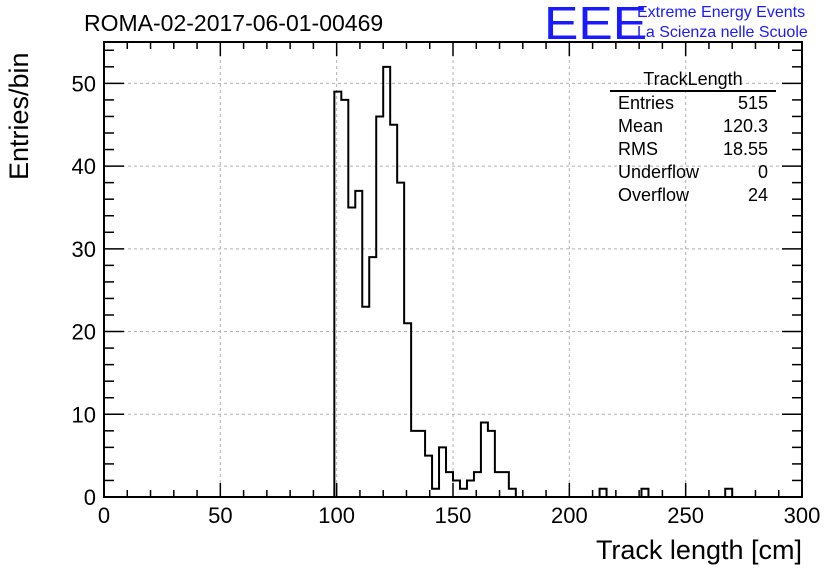 The width and height of the screenshot is (836, 572). Describe the element at coordinates (638, 149) in the screenshot. I see `stats-label: RMS` at that location.